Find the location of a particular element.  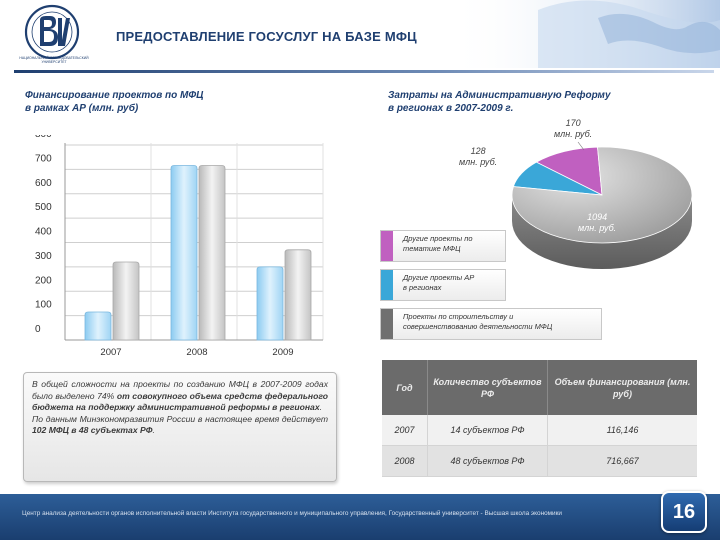

legend-swatch-grey is located at coordinates (387, 324).